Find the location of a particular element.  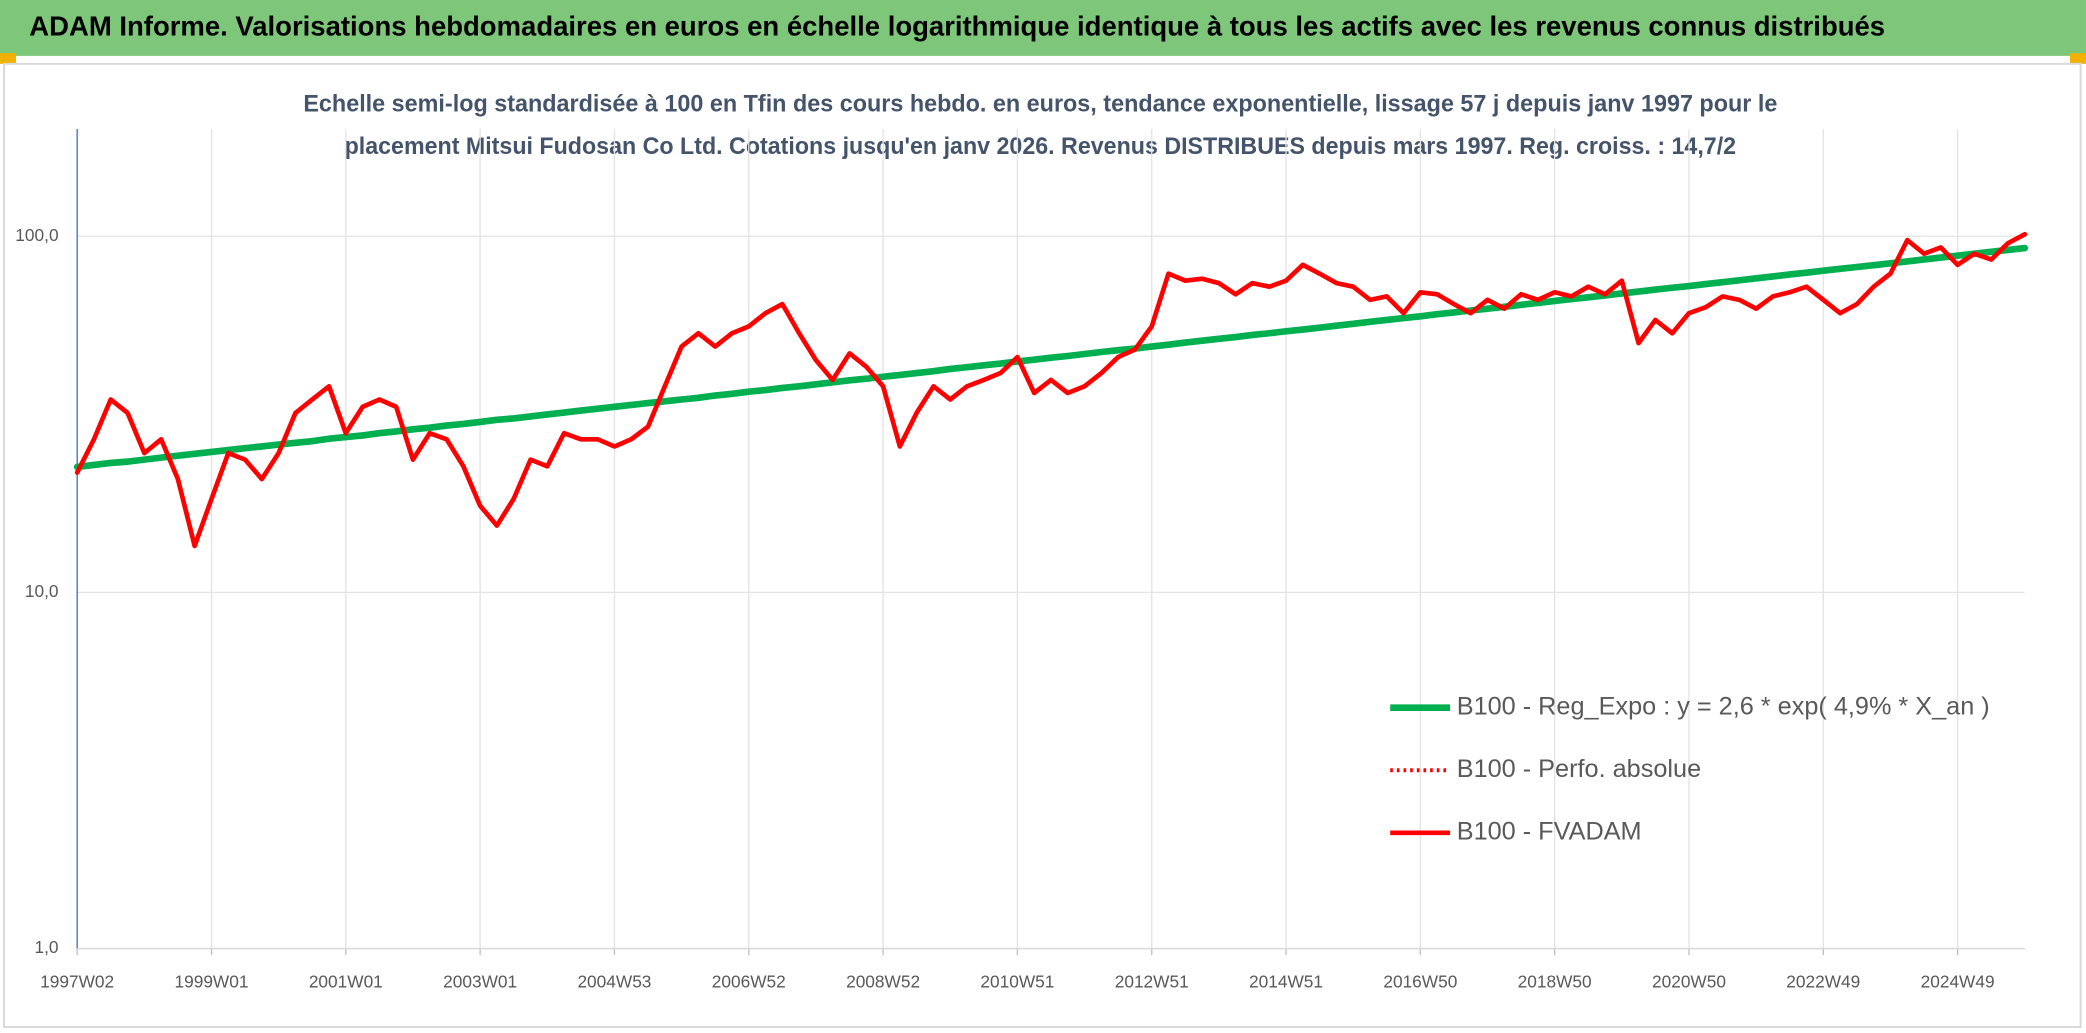

x-tick-label: 2016W50 is located at coordinates (1420, 982).